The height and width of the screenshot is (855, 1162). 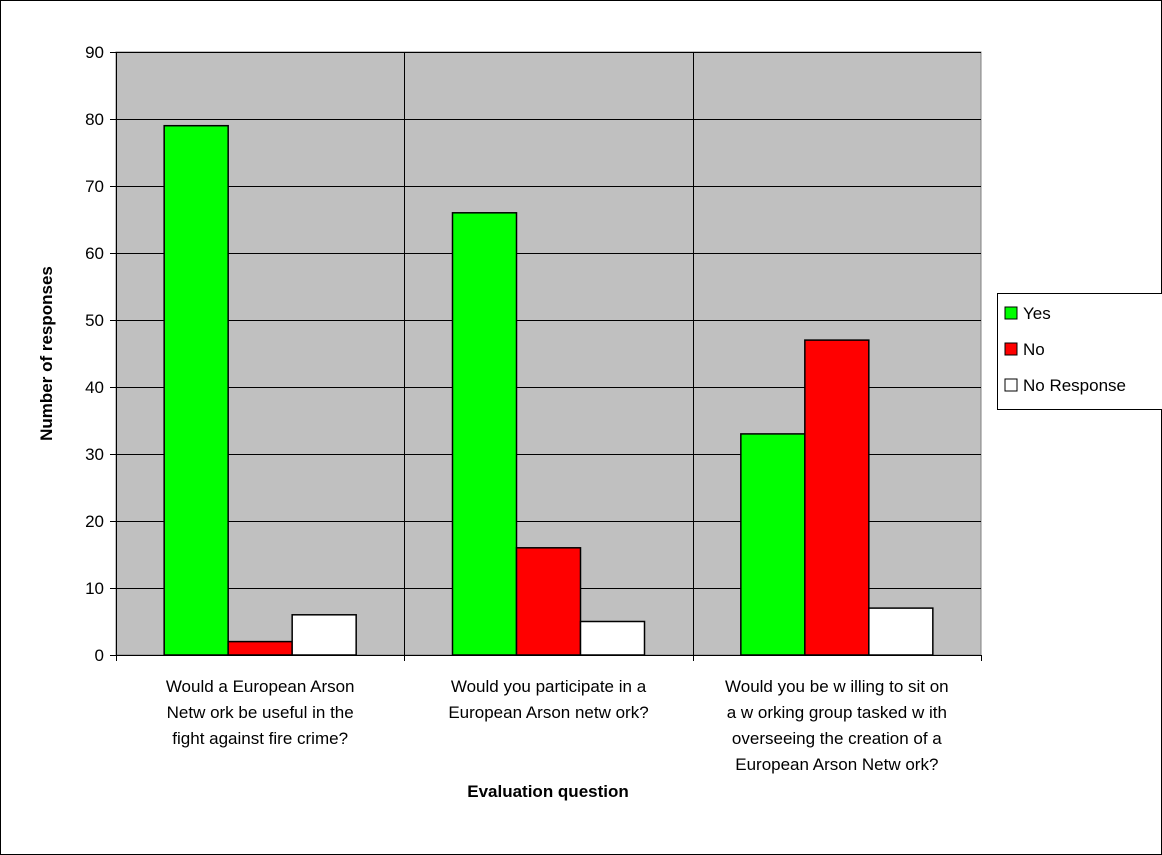 I want to click on x-category-label-line: Would you be w illing to sit on, so click(x=837, y=686).